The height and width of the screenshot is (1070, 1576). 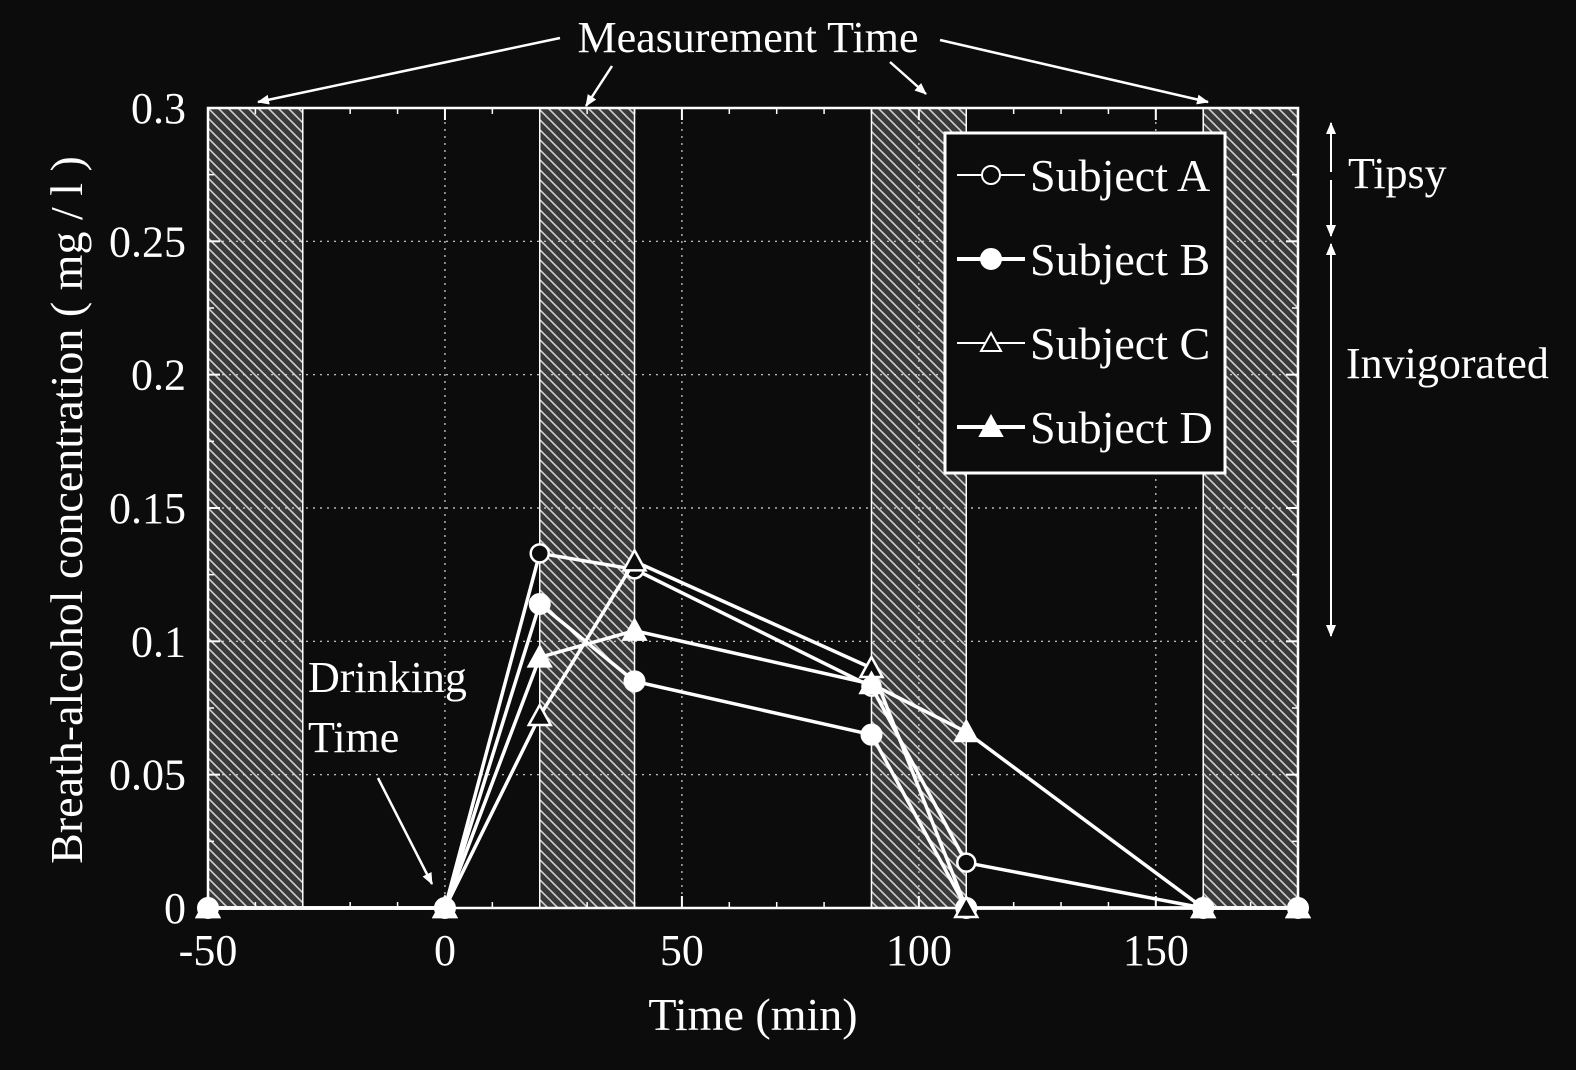 What do you see at coordinates (147, 241) in the screenshot?
I see `y-tick-label: 0.25` at bounding box center [147, 241].